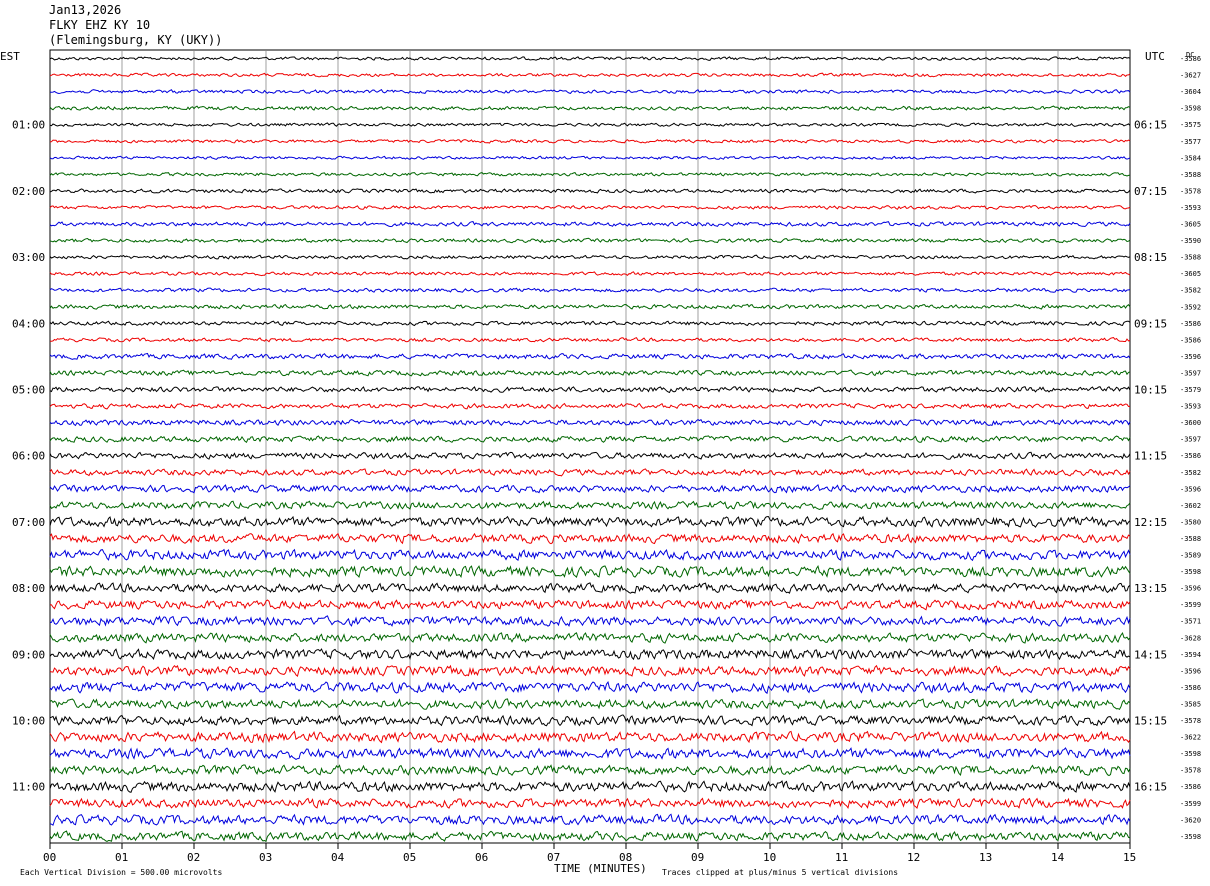  I want to click on right-hour-label: 14:15, so click(1150, 654).